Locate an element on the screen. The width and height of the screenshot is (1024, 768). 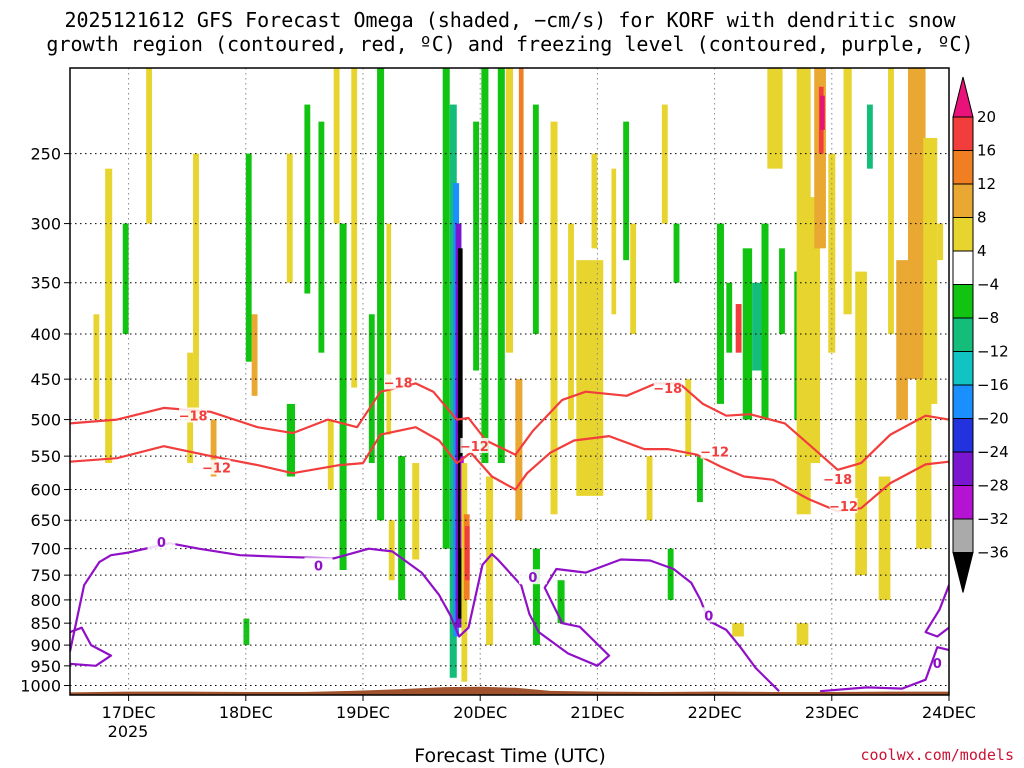
colorbar-bottom-triangle is located at coordinates (963, 572).